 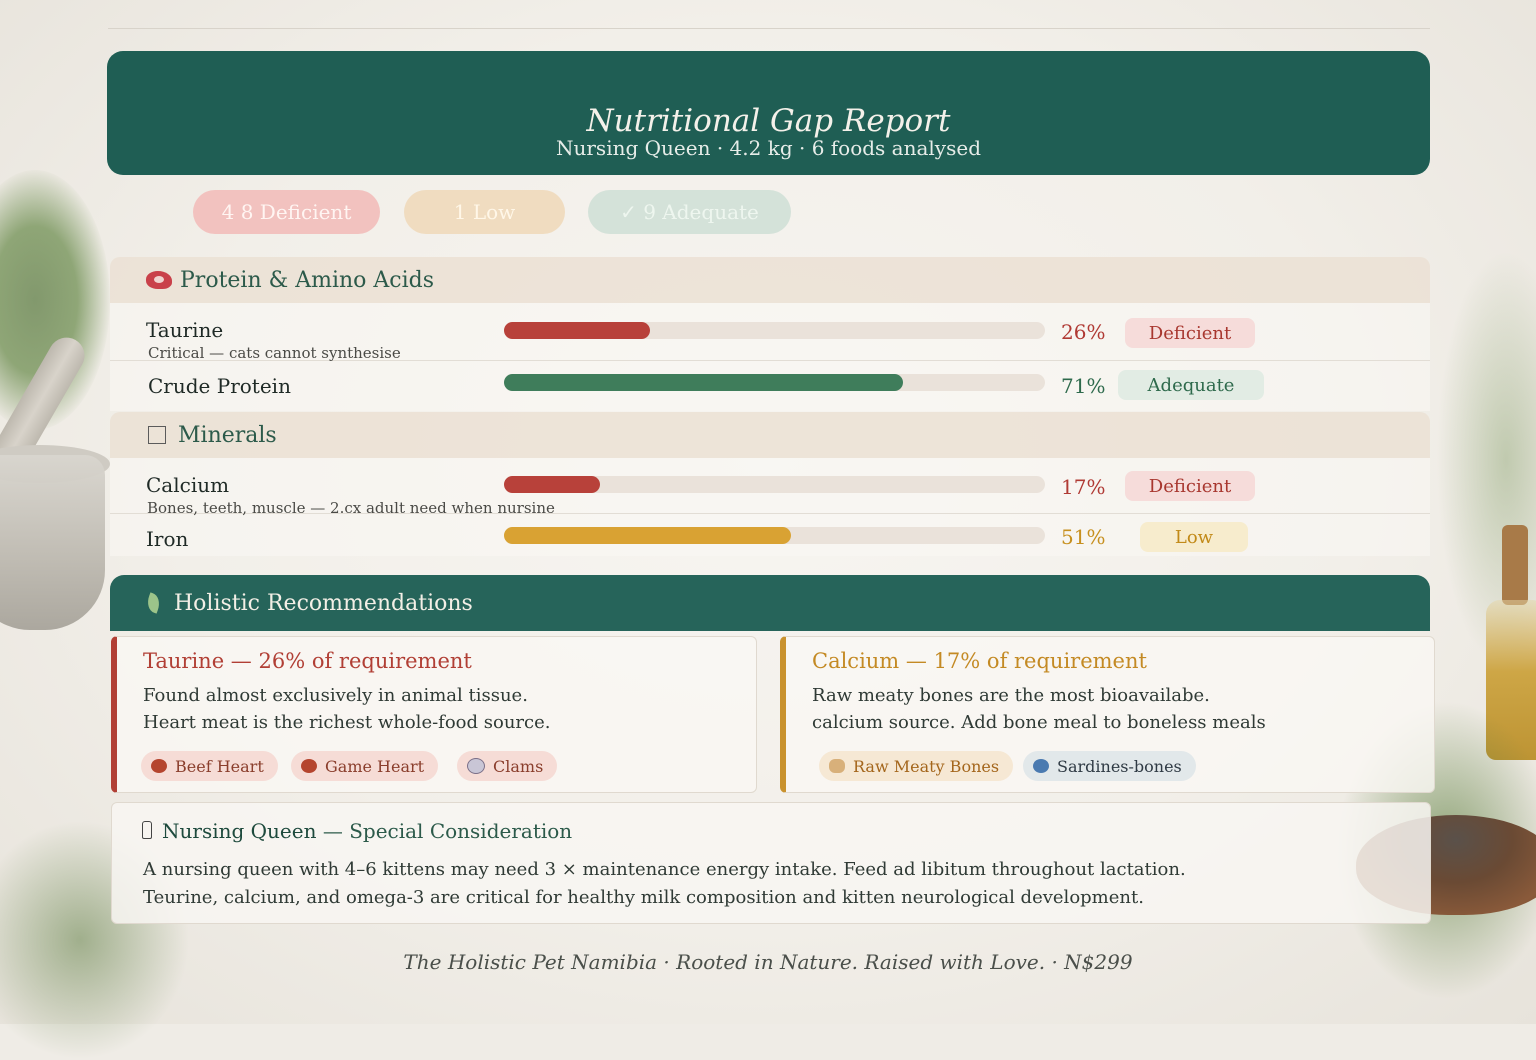 What do you see at coordinates (768, 121) in the screenshot?
I see `report-title: Nutritional Gap Report` at bounding box center [768, 121].